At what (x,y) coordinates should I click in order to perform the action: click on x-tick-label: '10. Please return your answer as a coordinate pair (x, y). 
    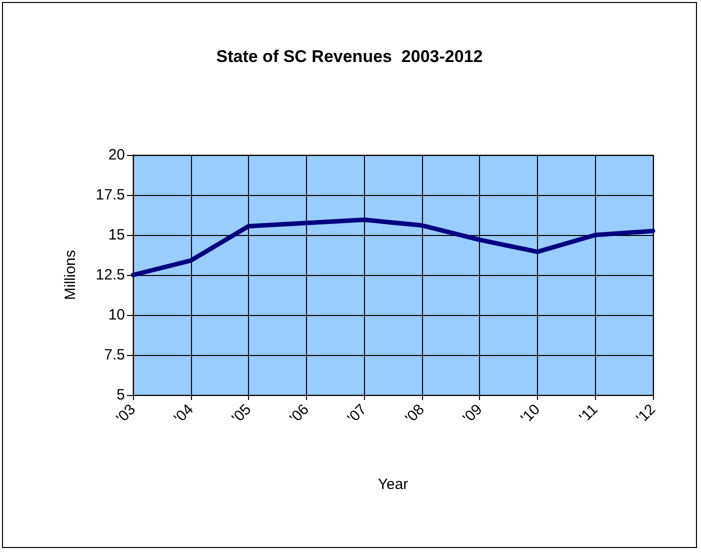
    Looking at the image, I should click on (531, 413).